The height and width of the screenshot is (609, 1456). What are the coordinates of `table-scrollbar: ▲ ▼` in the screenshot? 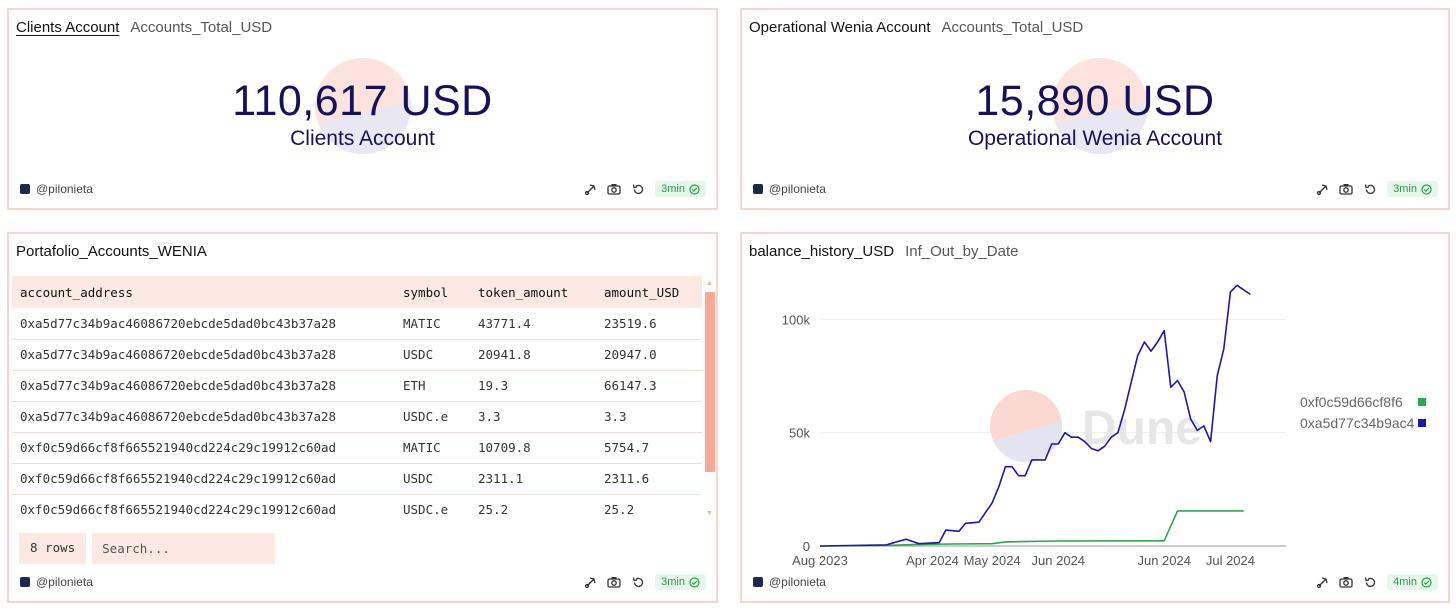 It's located at (710, 398).